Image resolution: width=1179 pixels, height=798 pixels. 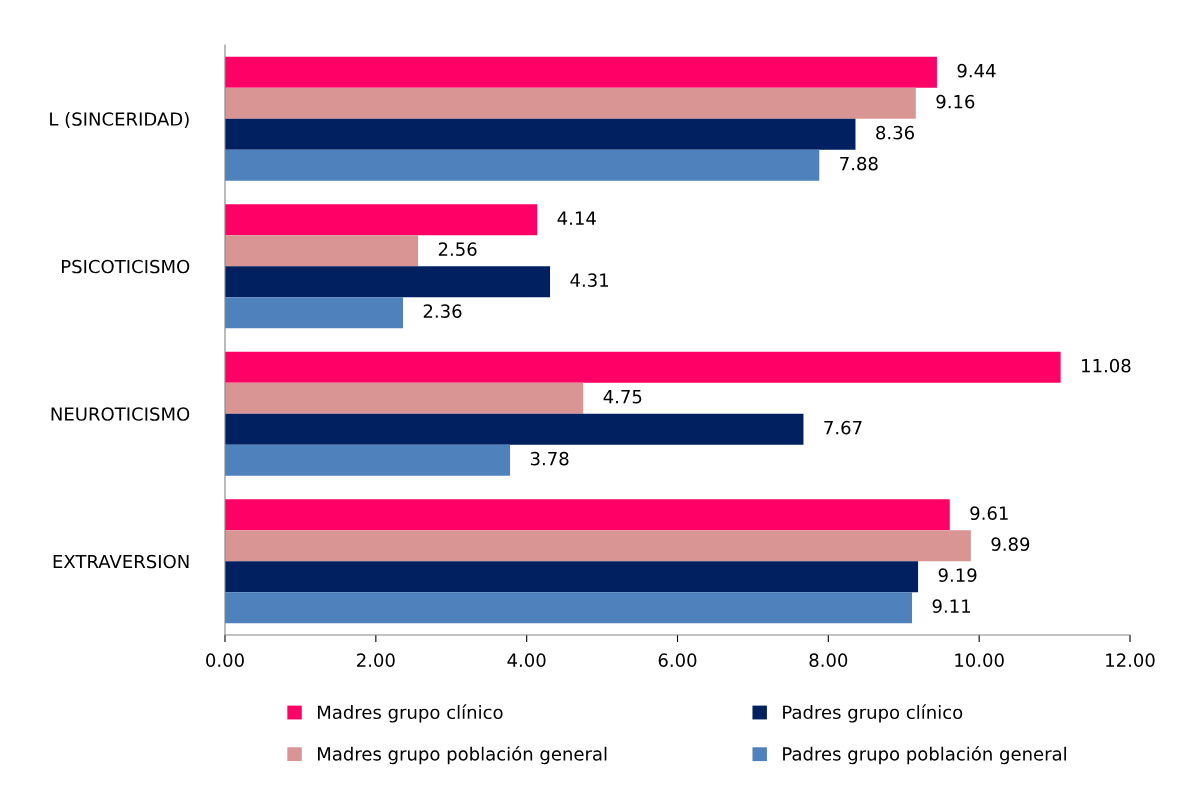 What do you see at coordinates (225, 660) in the screenshot?
I see `x-tick-label: 0.00` at bounding box center [225, 660].